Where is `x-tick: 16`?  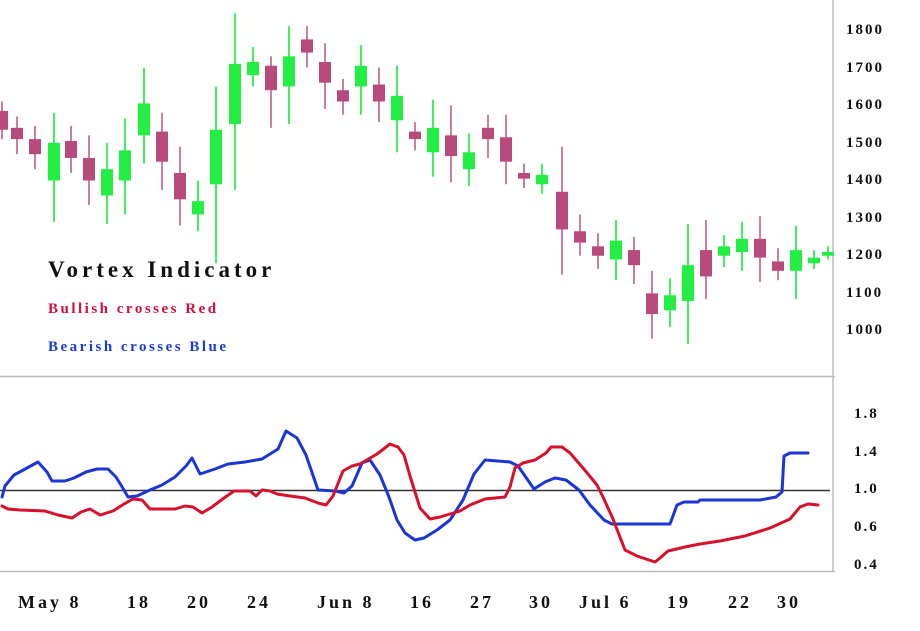
x-tick: 16 is located at coordinates (422, 602).